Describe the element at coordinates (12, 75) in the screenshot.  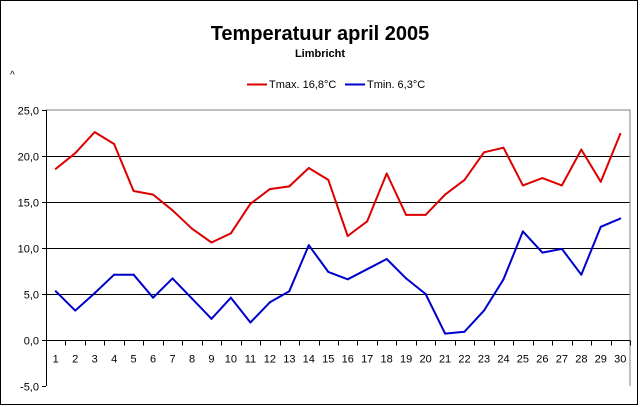
I see `y-axis-mark: ^` at that location.